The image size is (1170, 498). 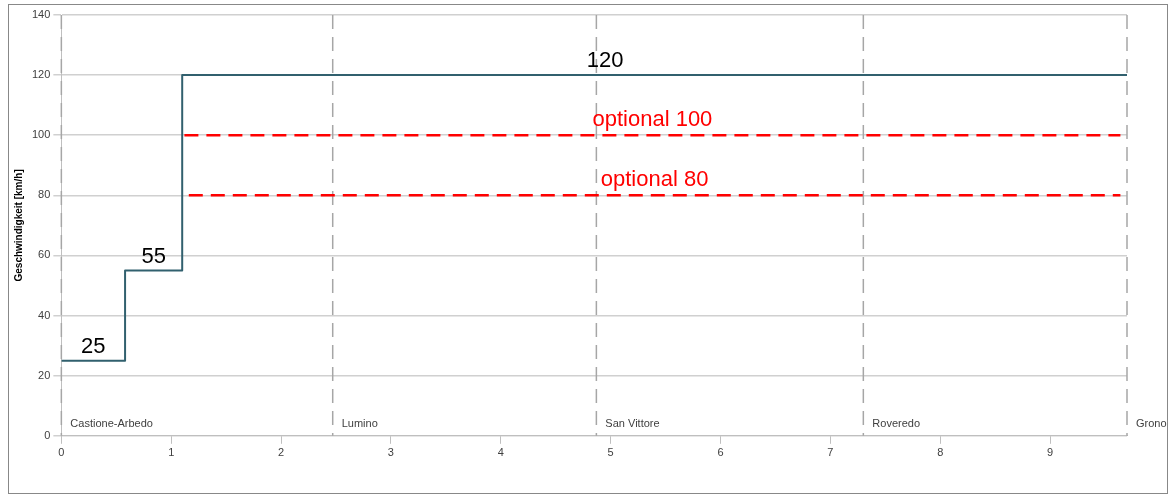 What do you see at coordinates (359, 423) in the screenshot?
I see `ref-line-label: Lumino` at bounding box center [359, 423].